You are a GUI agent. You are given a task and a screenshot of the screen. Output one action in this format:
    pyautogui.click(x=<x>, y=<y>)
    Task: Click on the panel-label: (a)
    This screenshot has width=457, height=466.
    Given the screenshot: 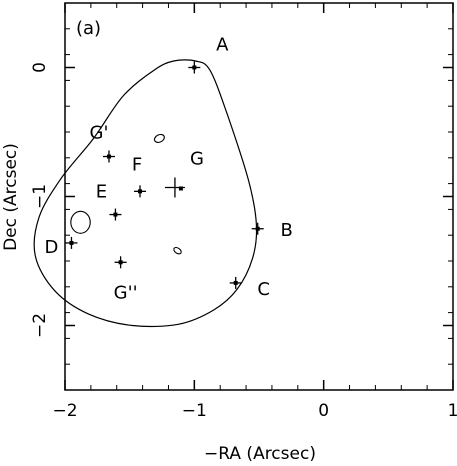 What is the action you would take?
    pyautogui.click(x=88, y=28)
    